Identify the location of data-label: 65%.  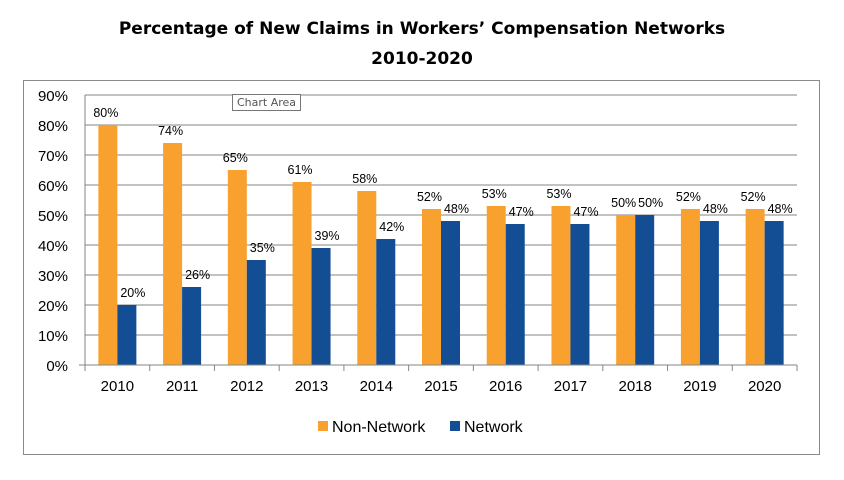
(235, 158).